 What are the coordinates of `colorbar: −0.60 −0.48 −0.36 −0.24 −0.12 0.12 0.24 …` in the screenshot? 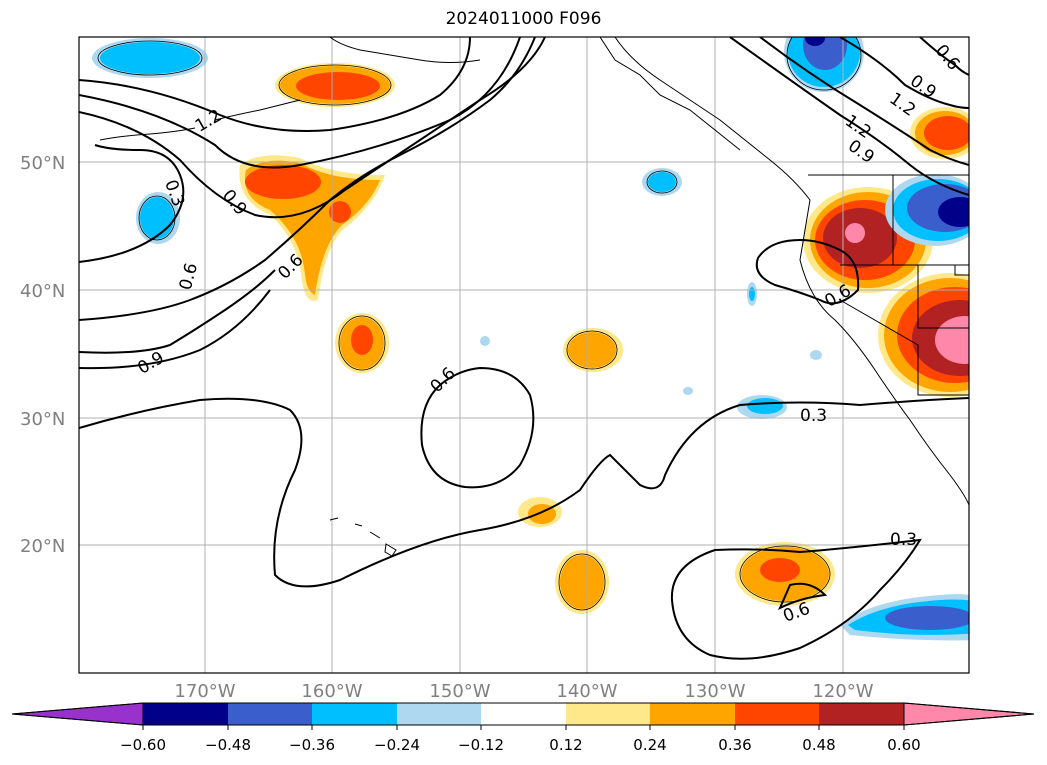 It's located at (523, 728).